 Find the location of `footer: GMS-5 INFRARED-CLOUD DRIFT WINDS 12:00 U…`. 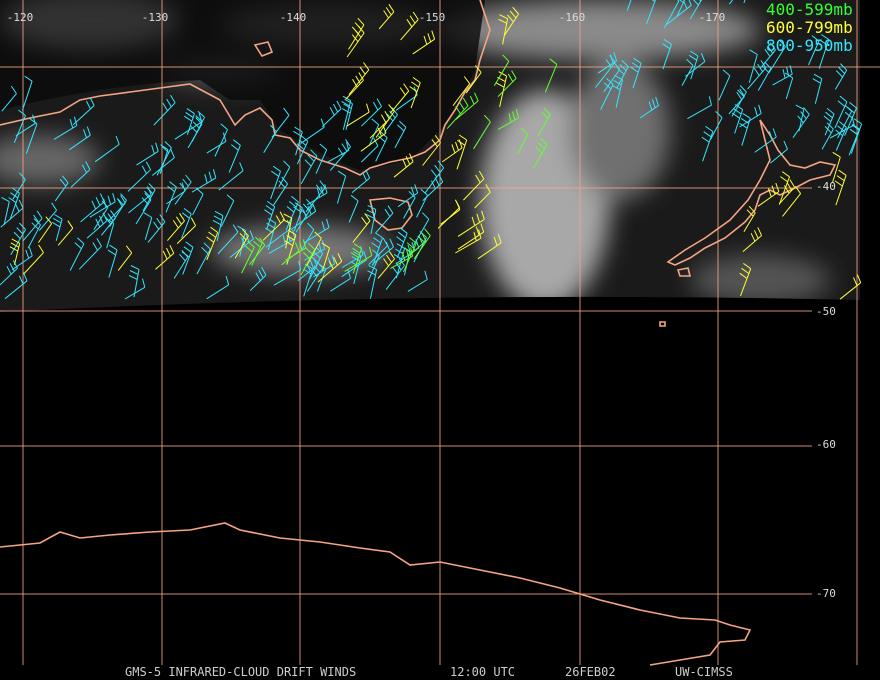

footer: GMS-5 INFRARED-CLOUD DRIFT WINDS 12:00 U… is located at coordinates (429, 672).